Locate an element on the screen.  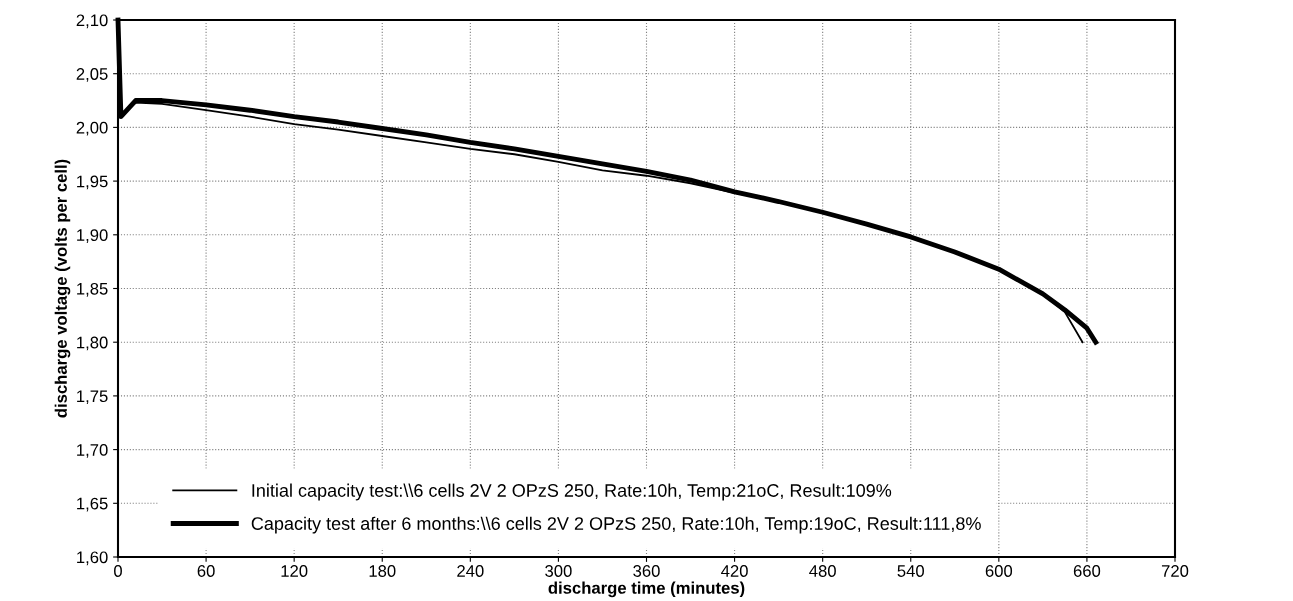
y-tick-label: 1,85 is located at coordinates (92, 289).